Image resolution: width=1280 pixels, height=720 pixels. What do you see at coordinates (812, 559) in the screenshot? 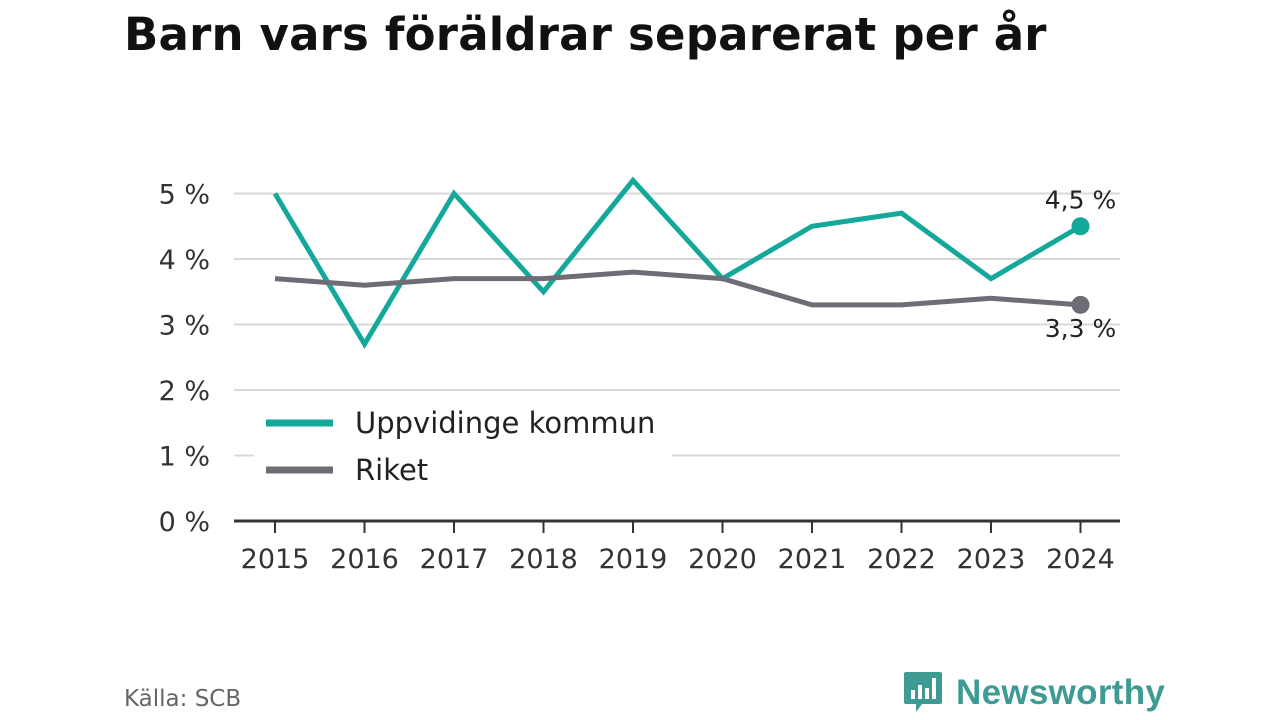
I see `x-tick-label: 2021` at bounding box center [812, 559].